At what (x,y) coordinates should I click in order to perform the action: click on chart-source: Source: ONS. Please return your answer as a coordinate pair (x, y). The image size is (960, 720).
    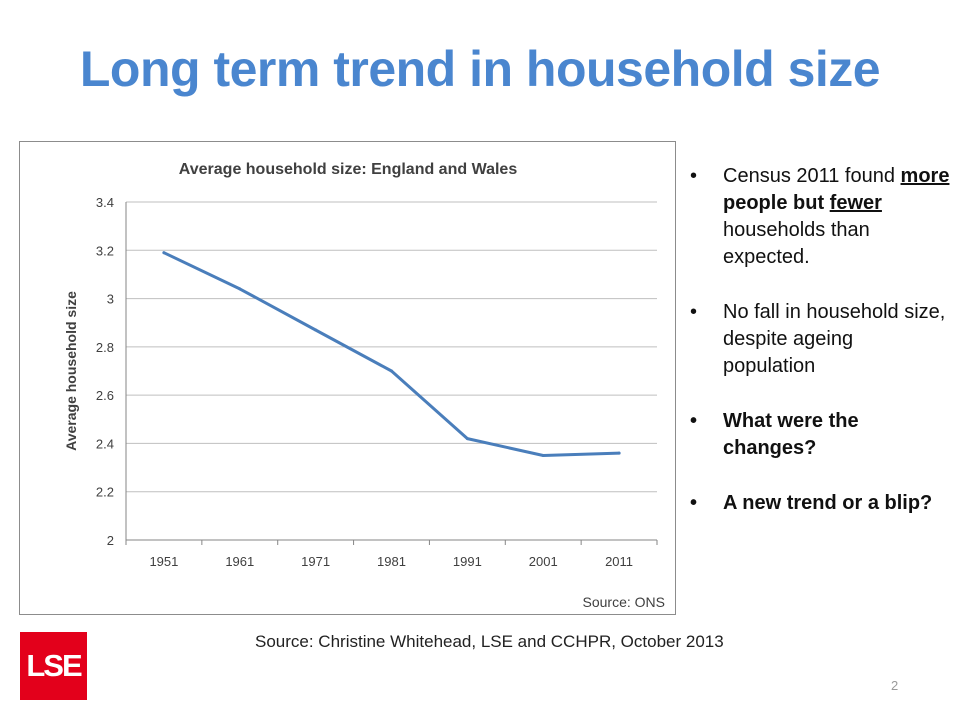
    Looking at the image, I should click on (624, 602).